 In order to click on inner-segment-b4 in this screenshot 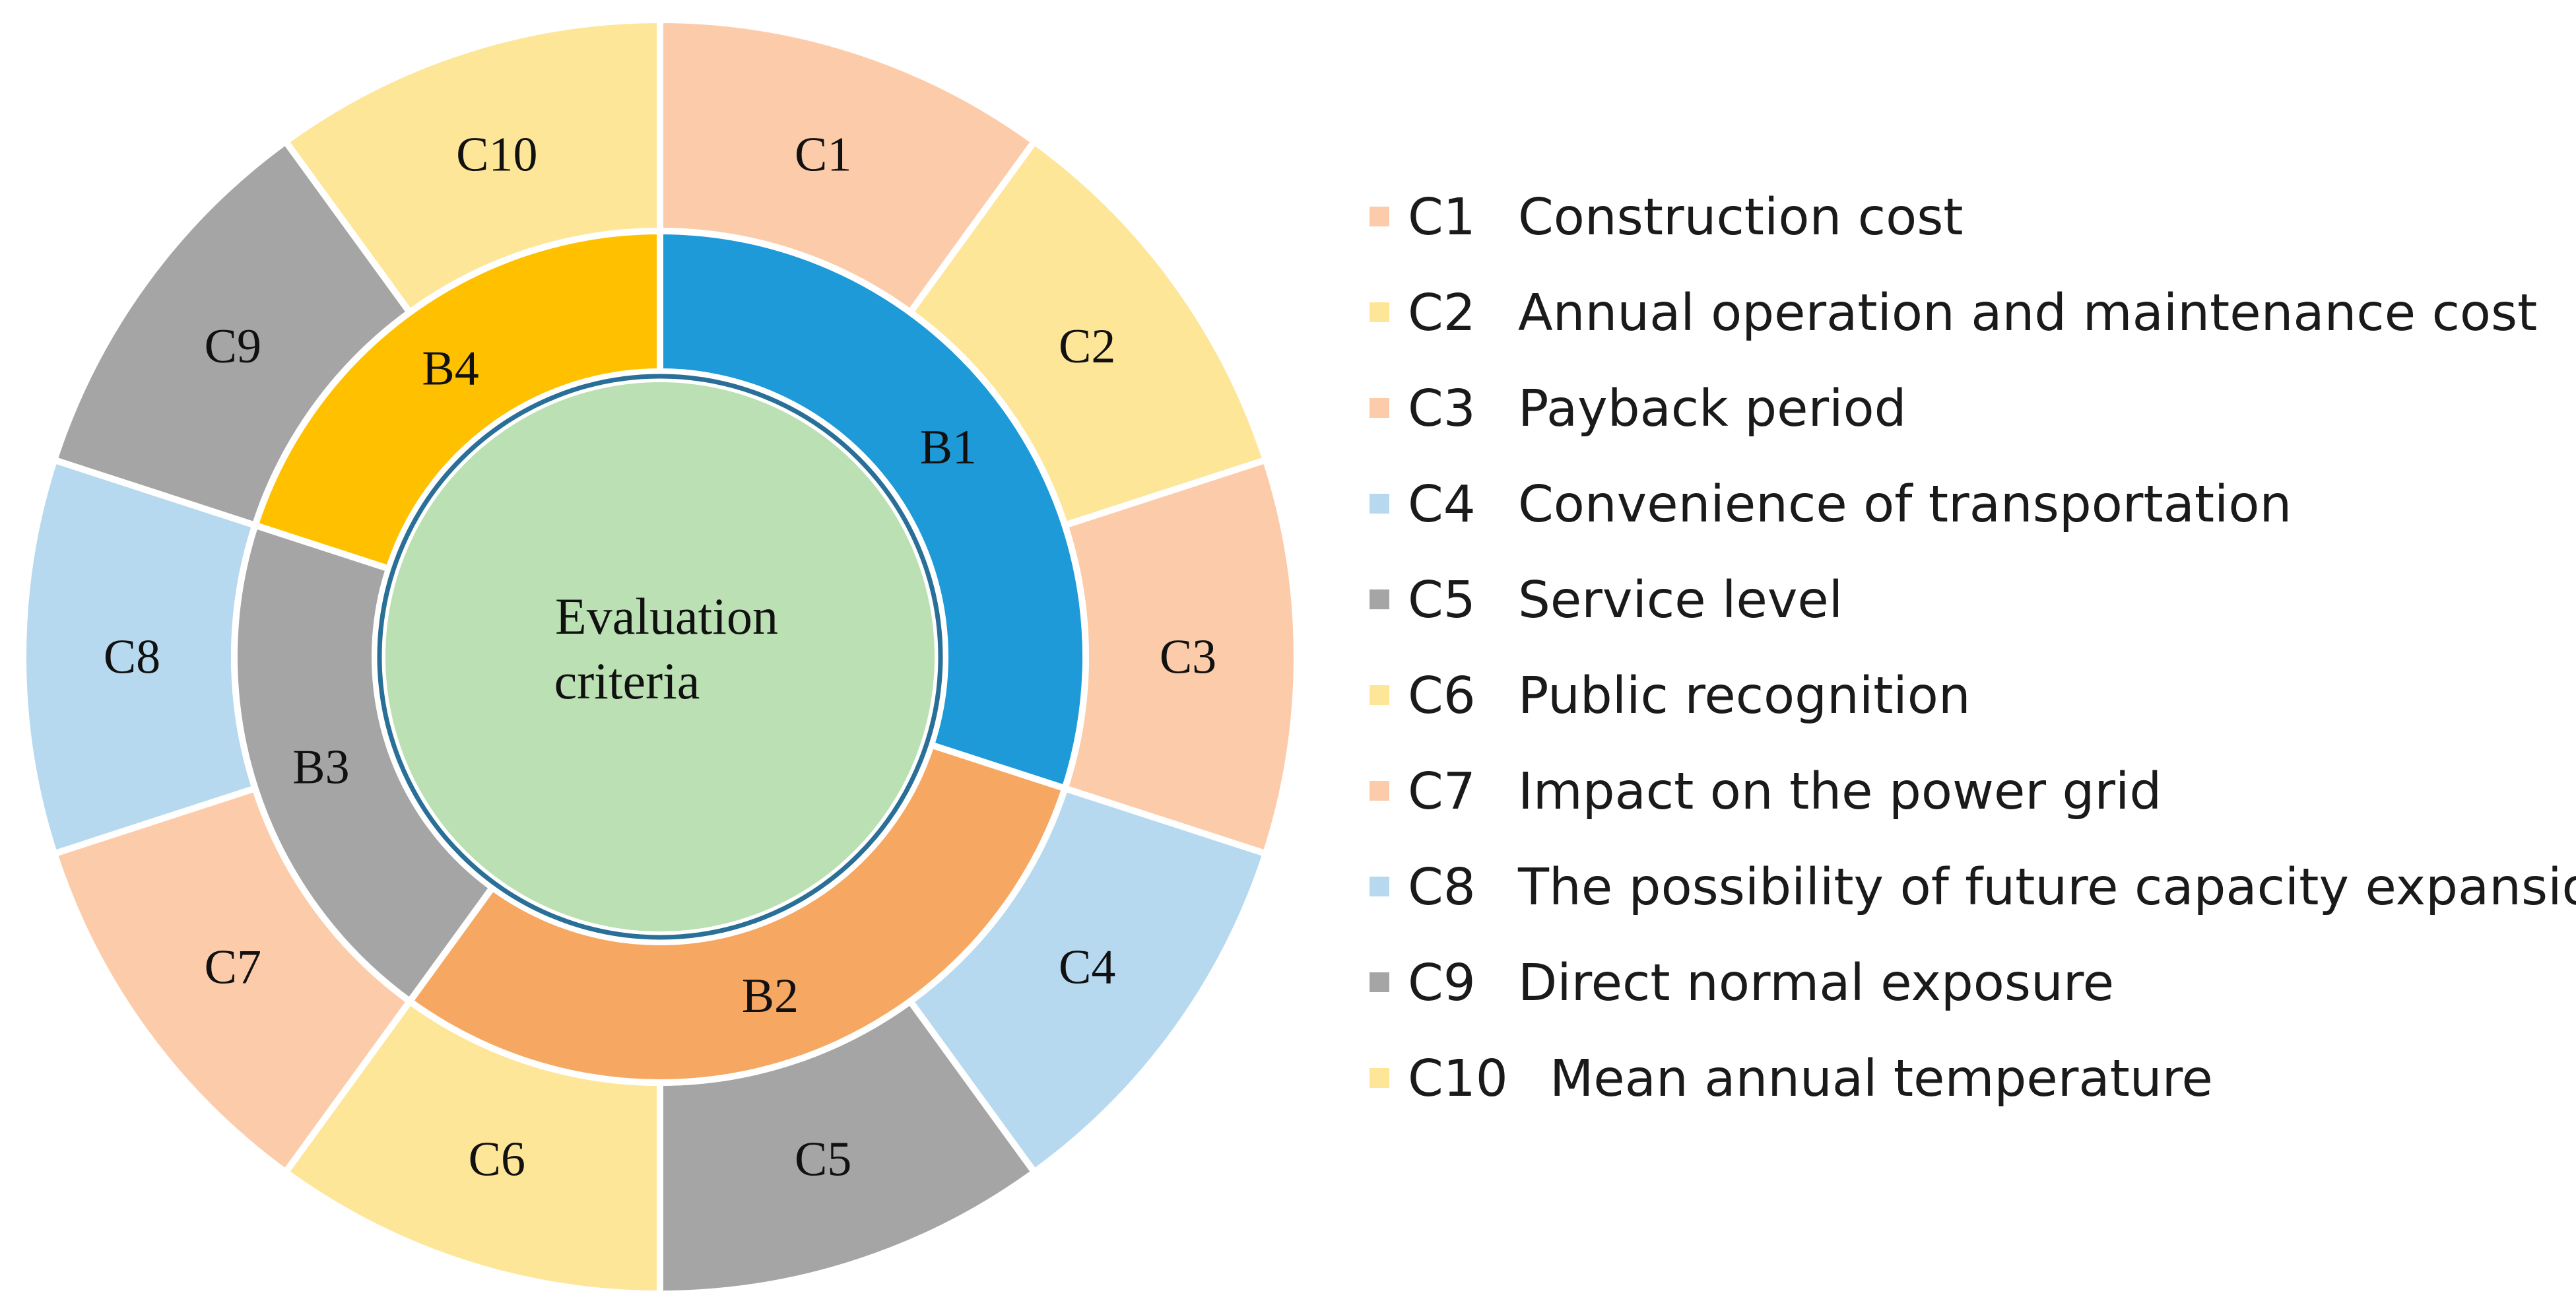, I will do `click(457, 400)`.